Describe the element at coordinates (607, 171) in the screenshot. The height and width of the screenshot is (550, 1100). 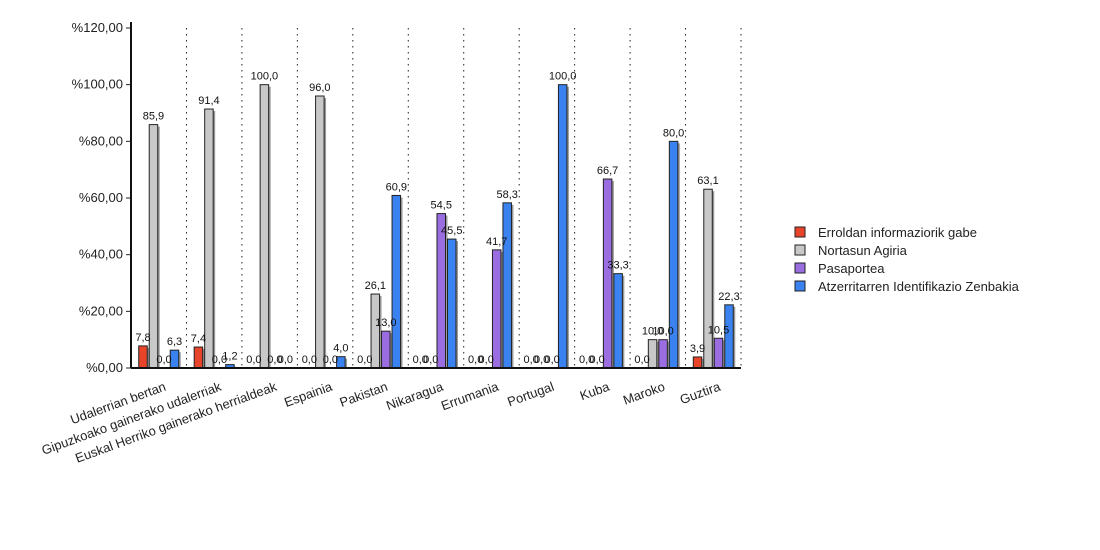
I see `data-label: 66,7` at that location.